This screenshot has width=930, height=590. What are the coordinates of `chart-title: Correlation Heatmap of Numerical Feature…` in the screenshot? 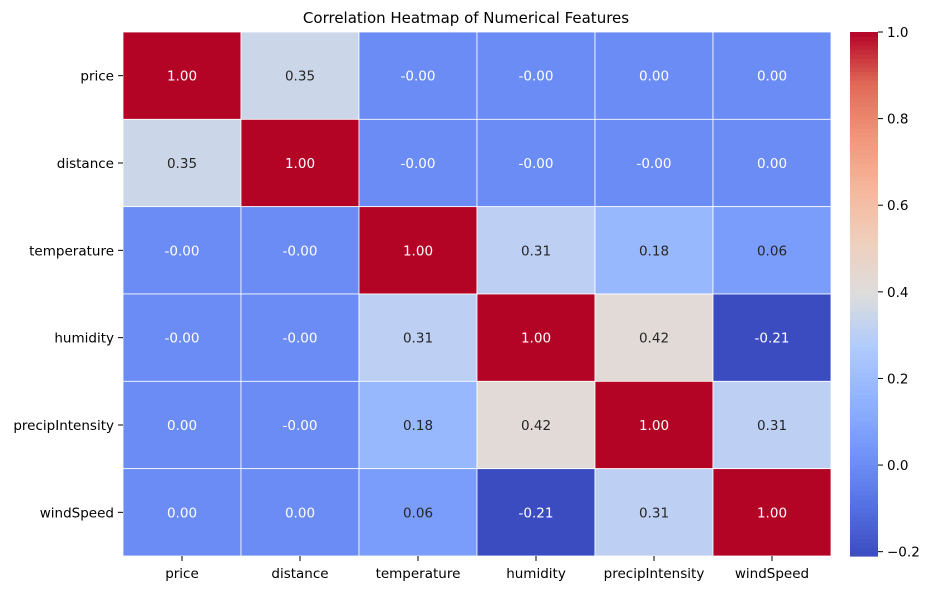 It's located at (466, 18).